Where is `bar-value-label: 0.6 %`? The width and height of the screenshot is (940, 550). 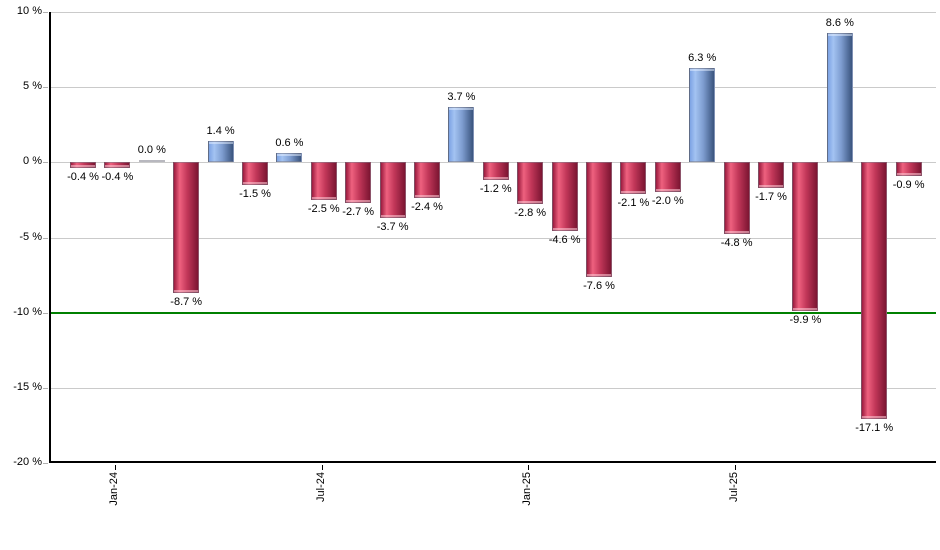
bar-value-label: 0.6 % is located at coordinates (289, 143).